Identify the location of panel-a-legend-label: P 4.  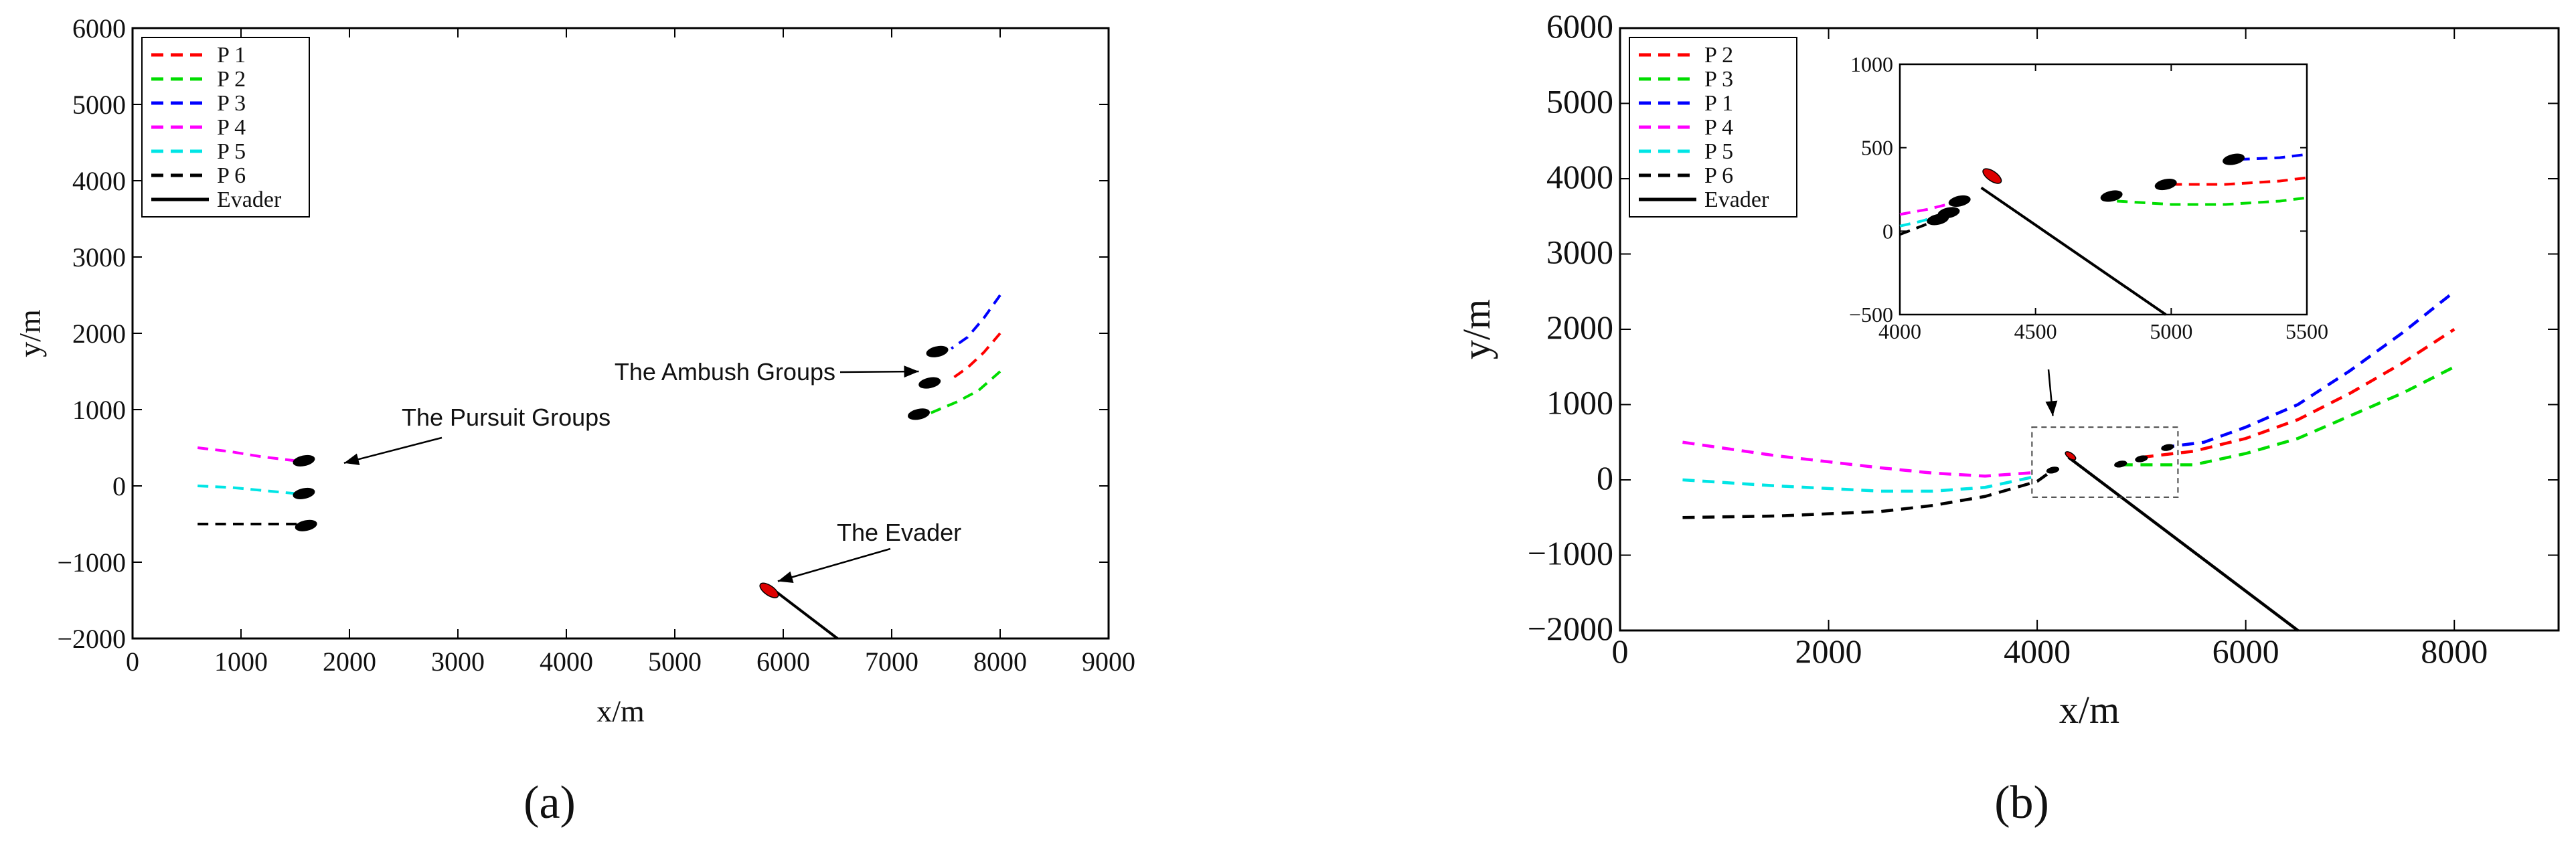
(232, 128).